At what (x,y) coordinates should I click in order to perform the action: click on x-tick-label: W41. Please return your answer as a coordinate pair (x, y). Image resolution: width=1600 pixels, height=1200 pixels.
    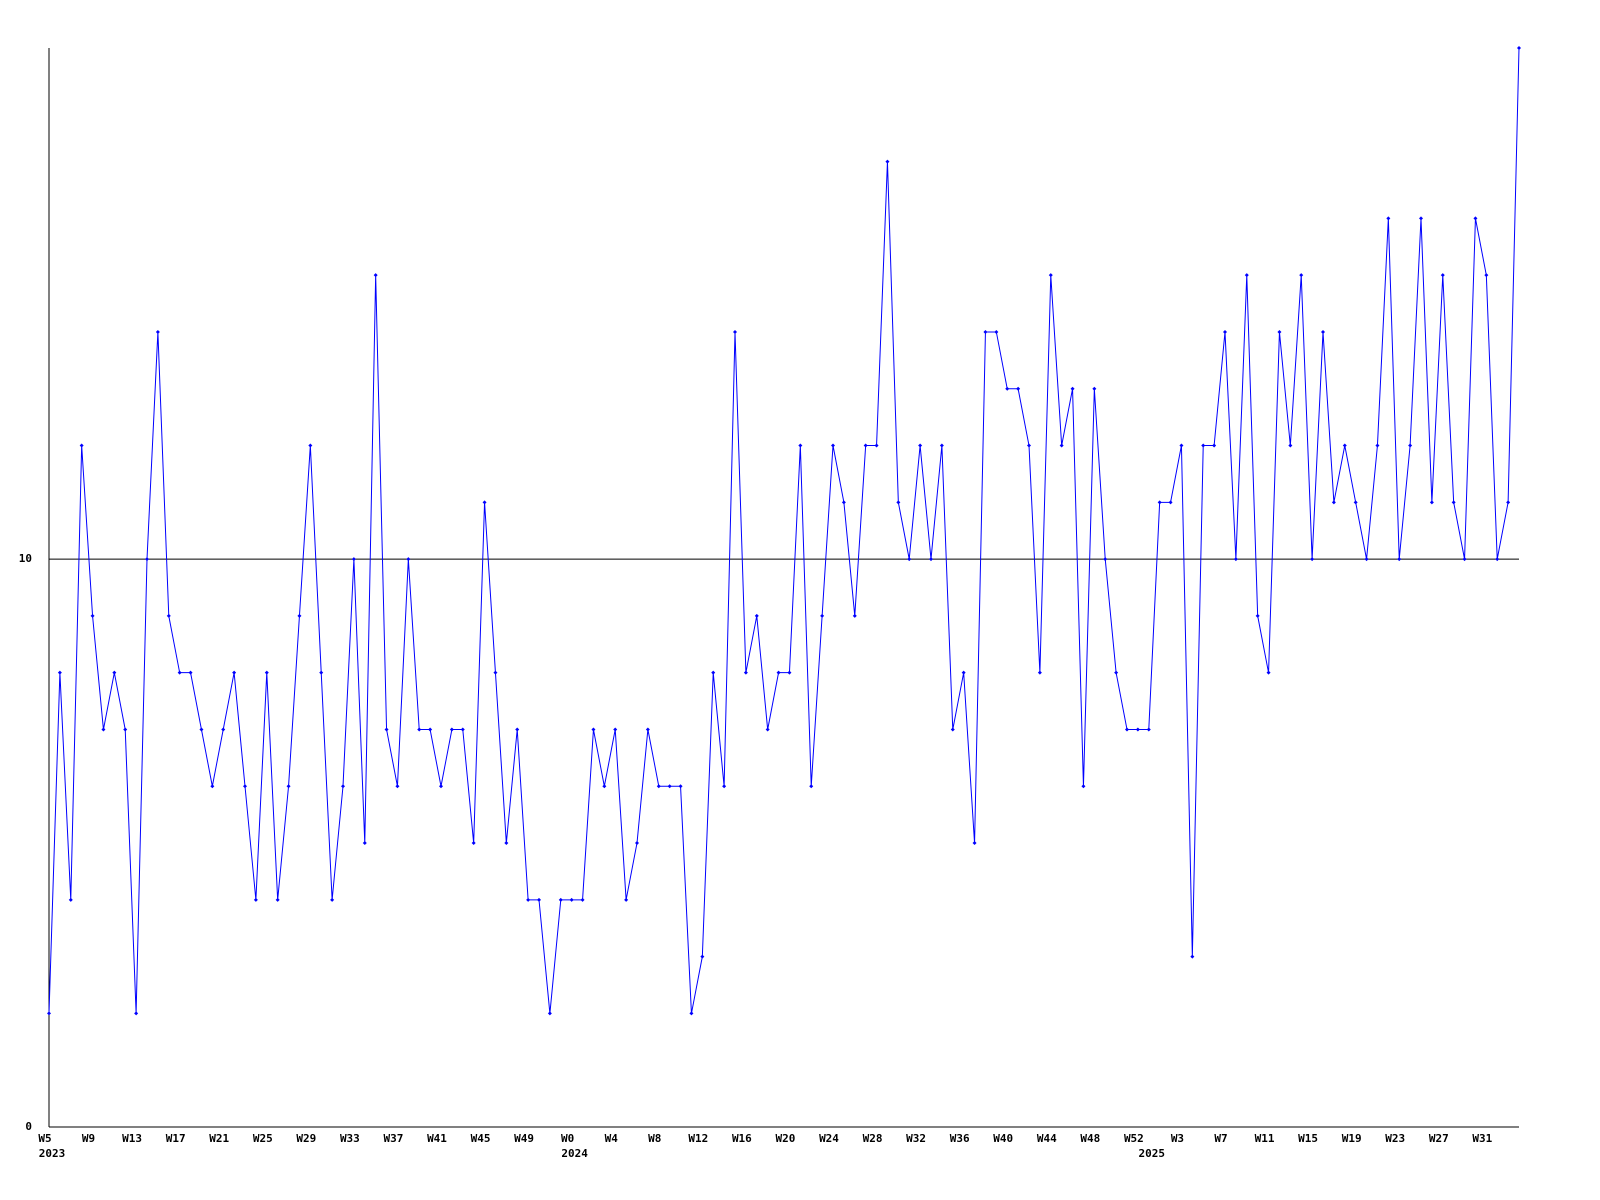
    Looking at the image, I should click on (437, 1138).